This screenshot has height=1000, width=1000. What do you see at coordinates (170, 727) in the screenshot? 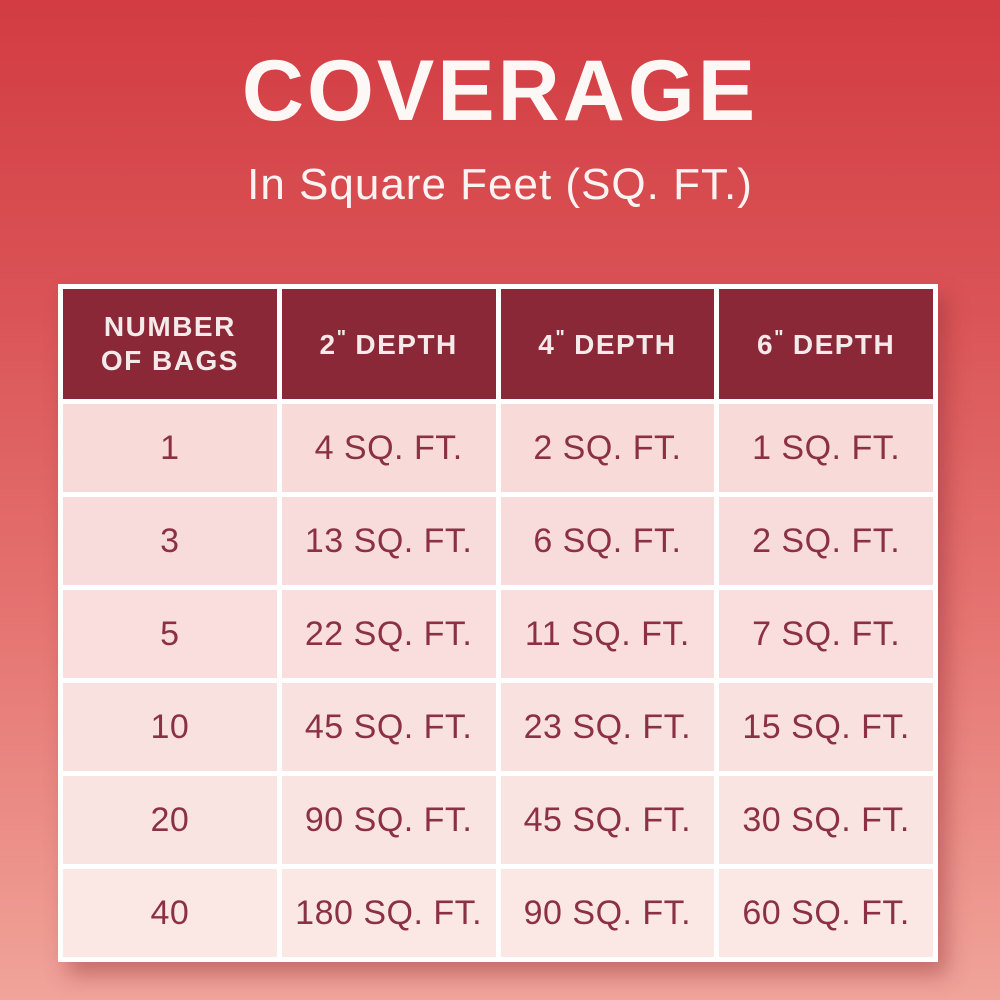
I see `cell-bags: 10` at bounding box center [170, 727].